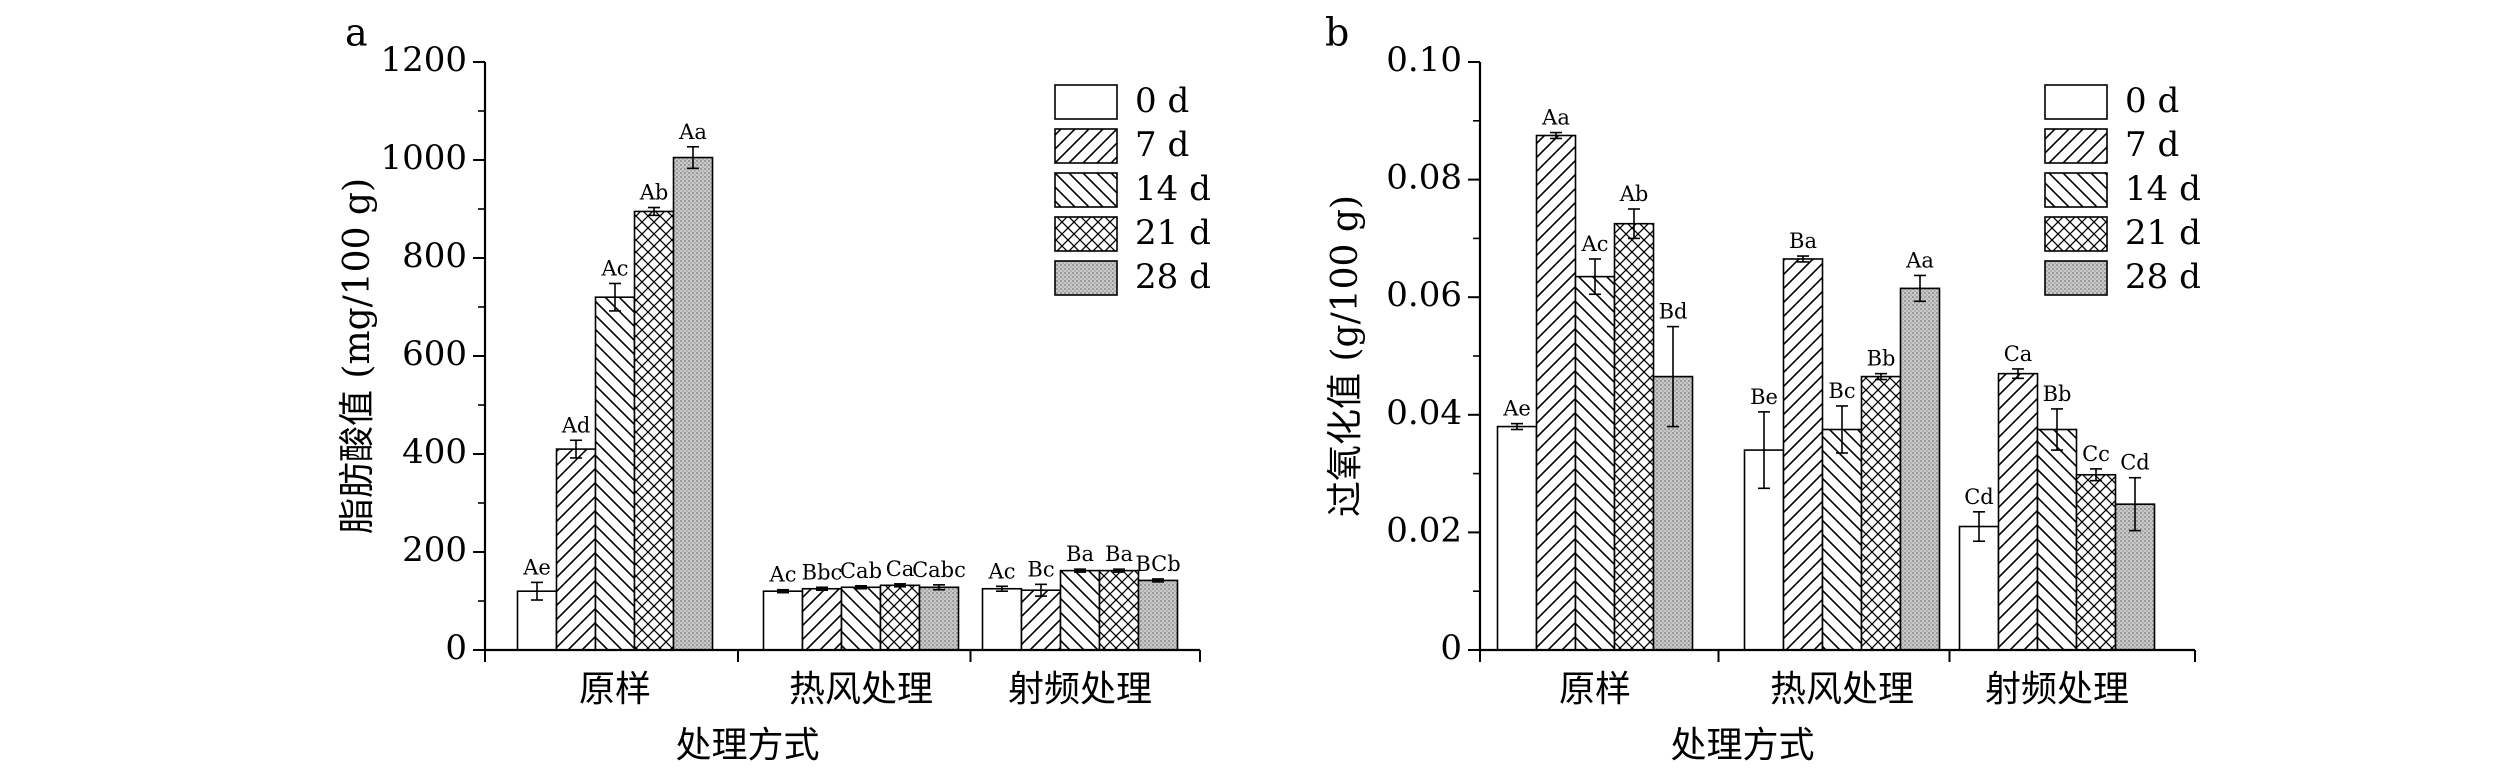  What do you see at coordinates (2096, 454) in the screenshot?
I see `significance-label: Cc` at bounding box center [2096, 454].